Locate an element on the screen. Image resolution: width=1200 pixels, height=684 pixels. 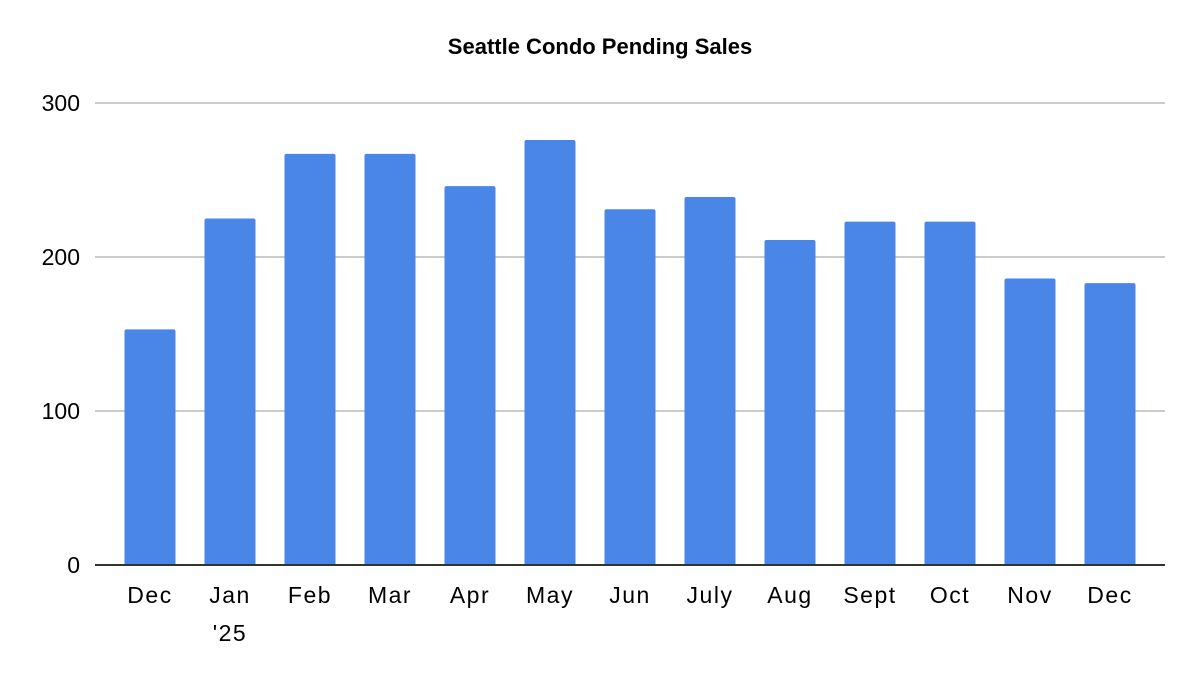
chart-title: Seattle Condo Pending Sales is located at coordinates (600, 46).